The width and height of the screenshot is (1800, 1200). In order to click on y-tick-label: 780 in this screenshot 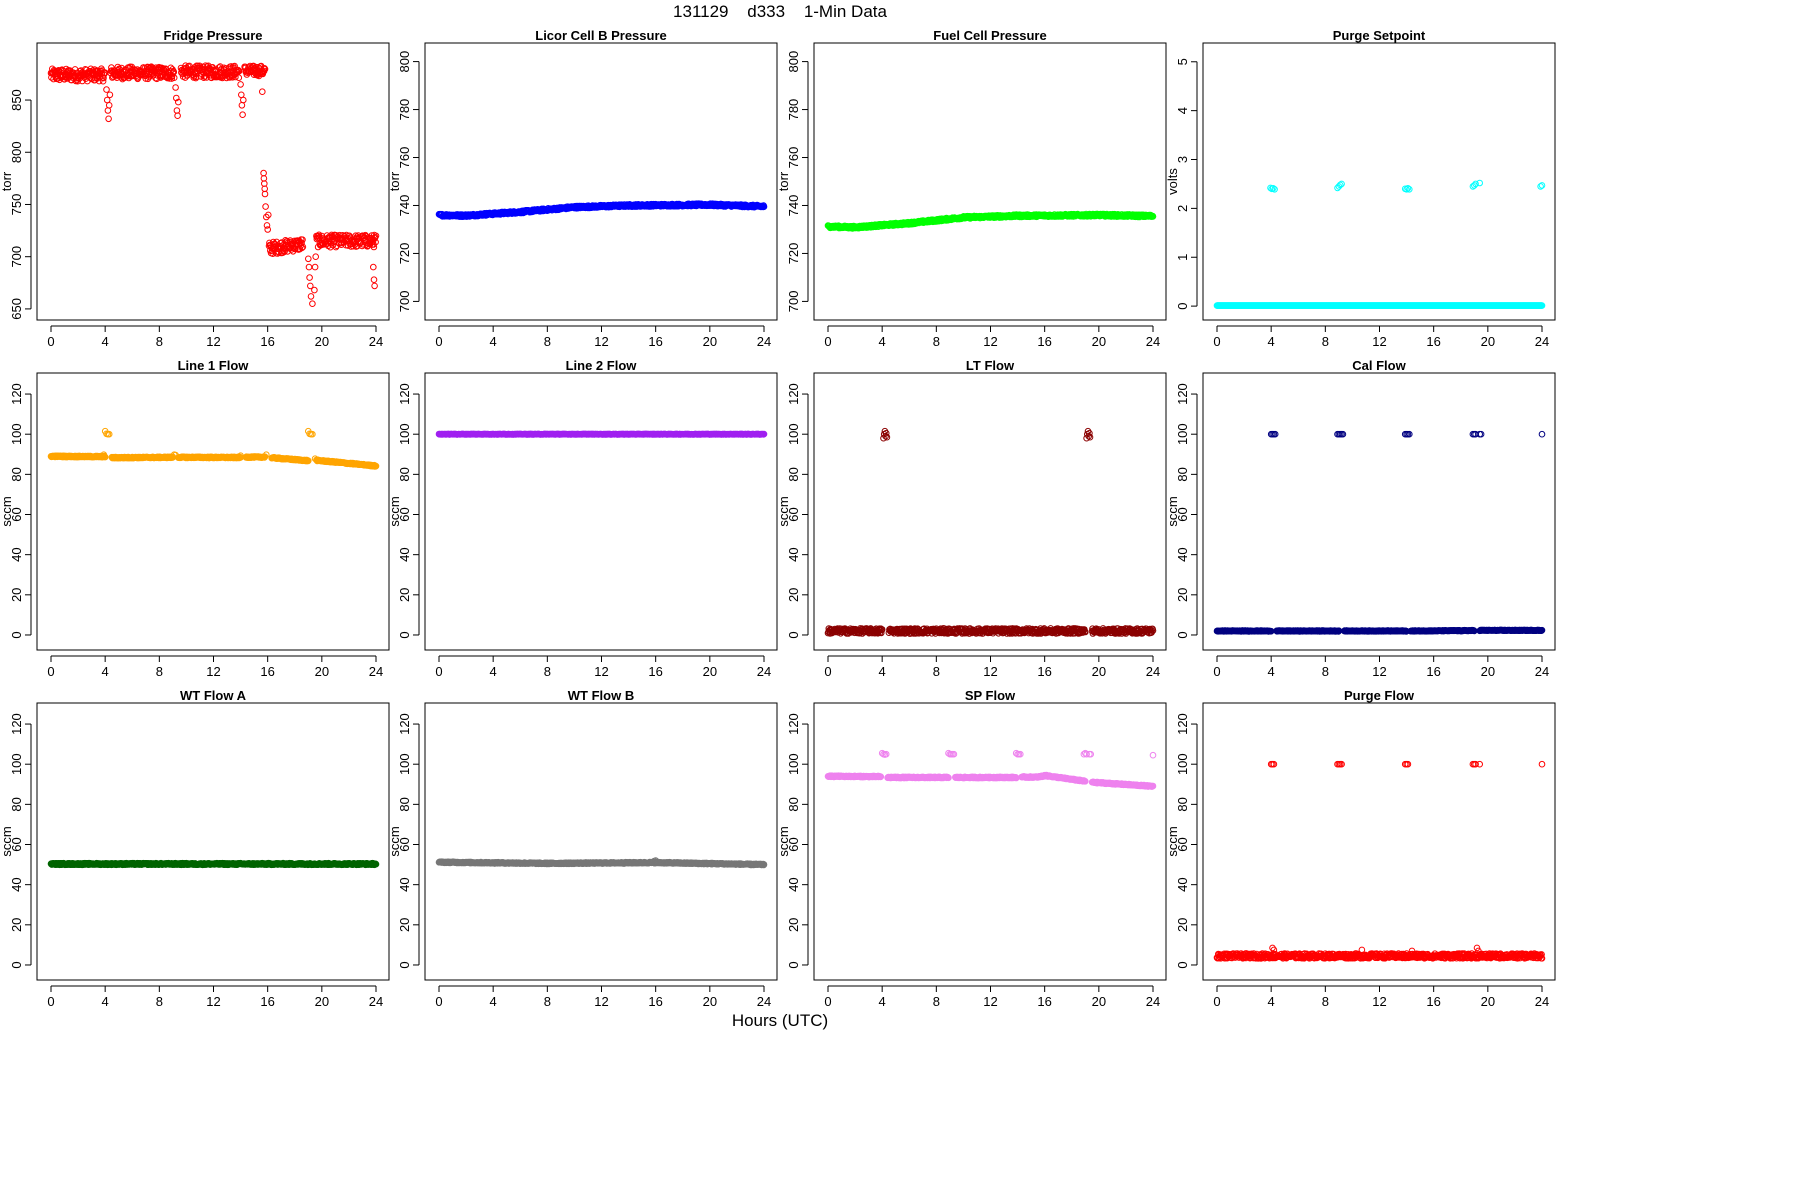, I will do `click(404, 110)`.